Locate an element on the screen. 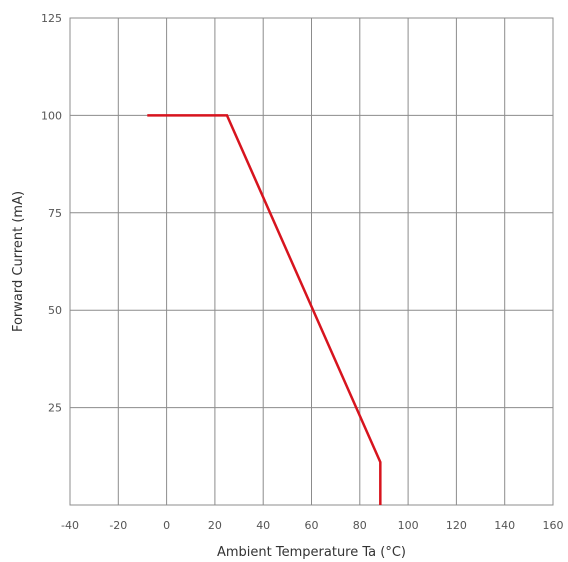 This screenshot has height=562, width=568. x-tick-label: 60 is located at coordinates (312, 525).